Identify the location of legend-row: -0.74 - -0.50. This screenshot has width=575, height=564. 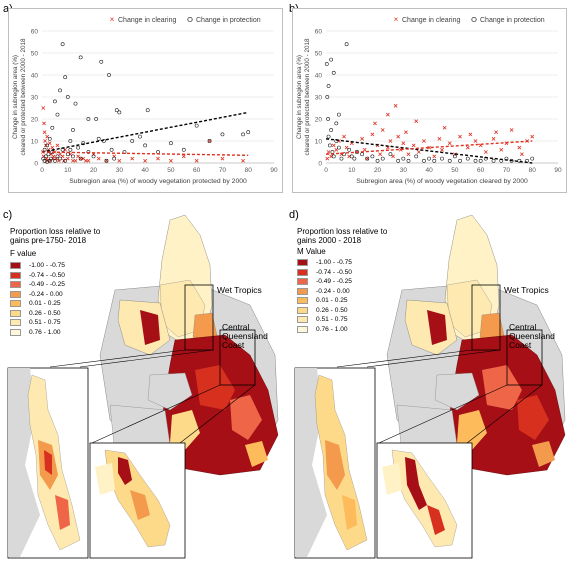
(362, 273).